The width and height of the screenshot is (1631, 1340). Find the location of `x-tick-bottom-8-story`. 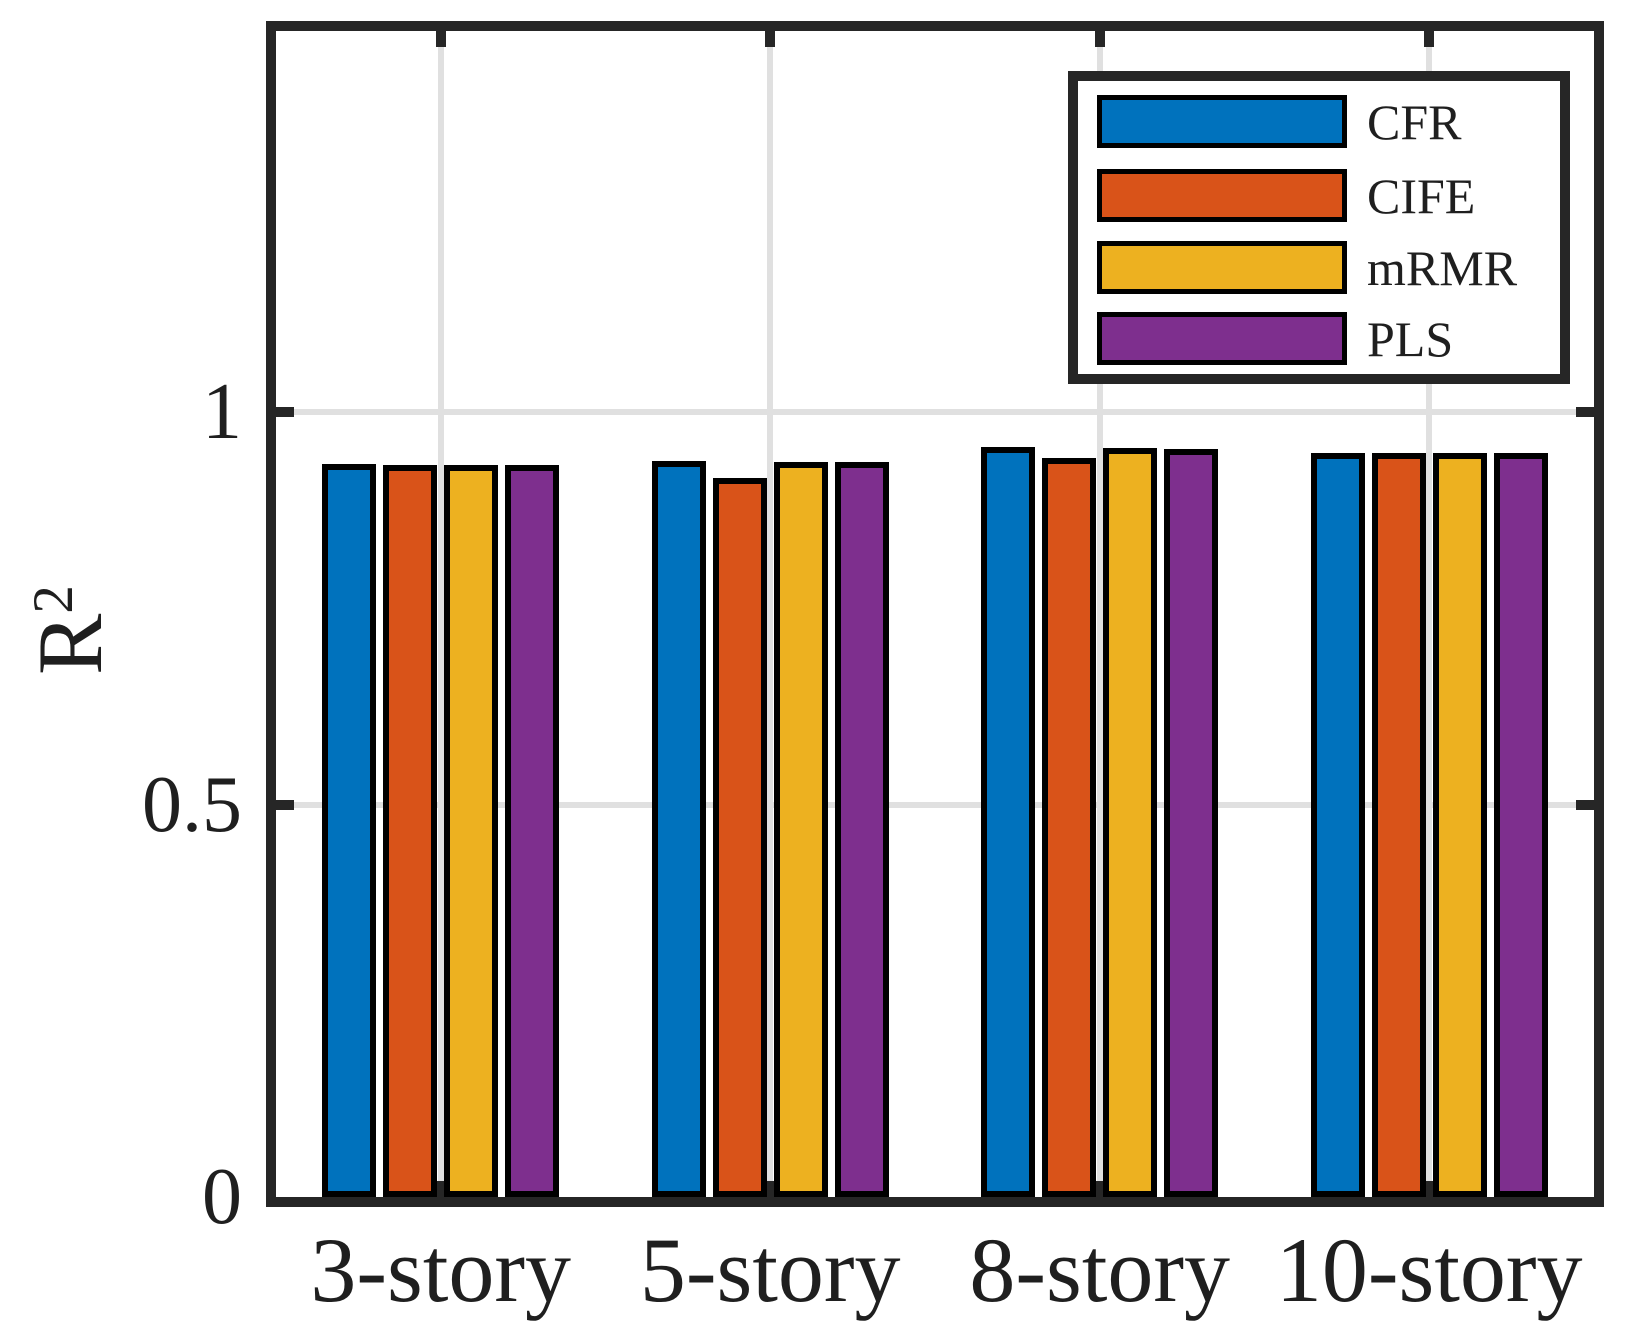

x-tick-bottom-8-story is located at coordinates (1099, 1189).